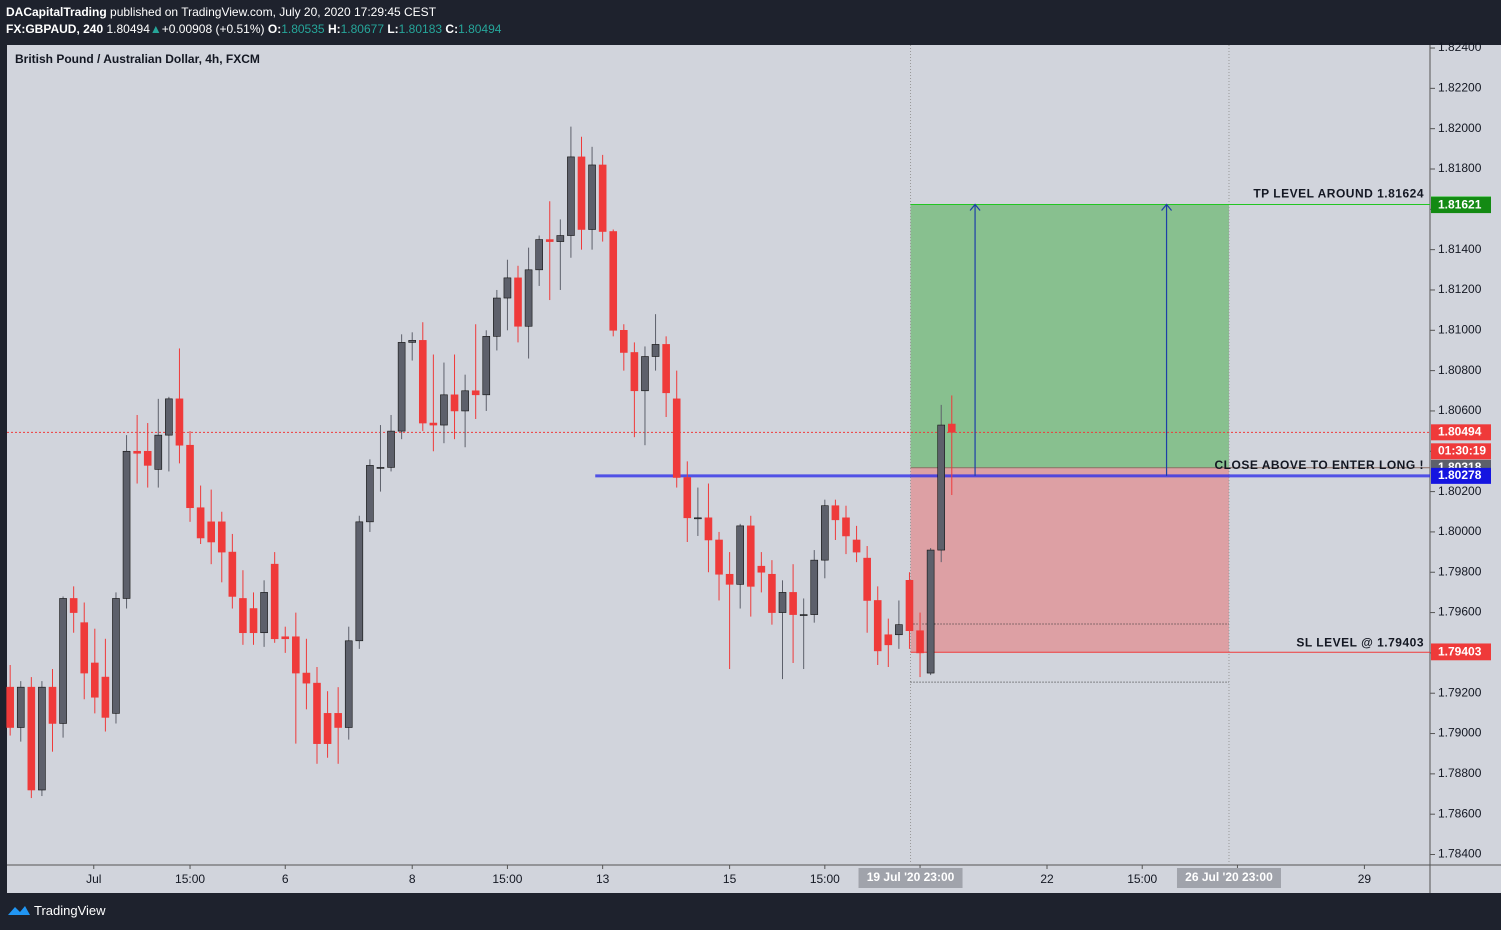 The width and height of the screenshot is (1501, 930). I want to click on ohlc-value: 1.80494, so click(480, 29).